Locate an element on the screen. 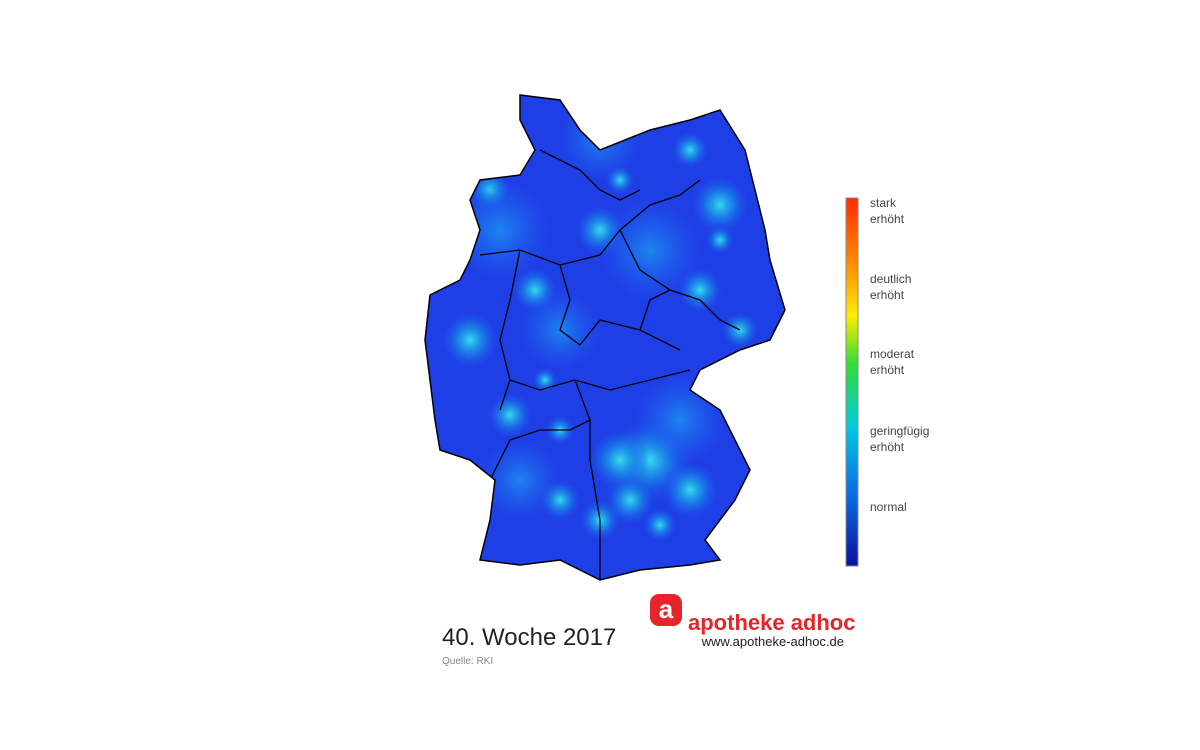 The height and width of the screenshot is (750, 1200). caption-source: Quelle: RKI is located at coordinates (467, 661).